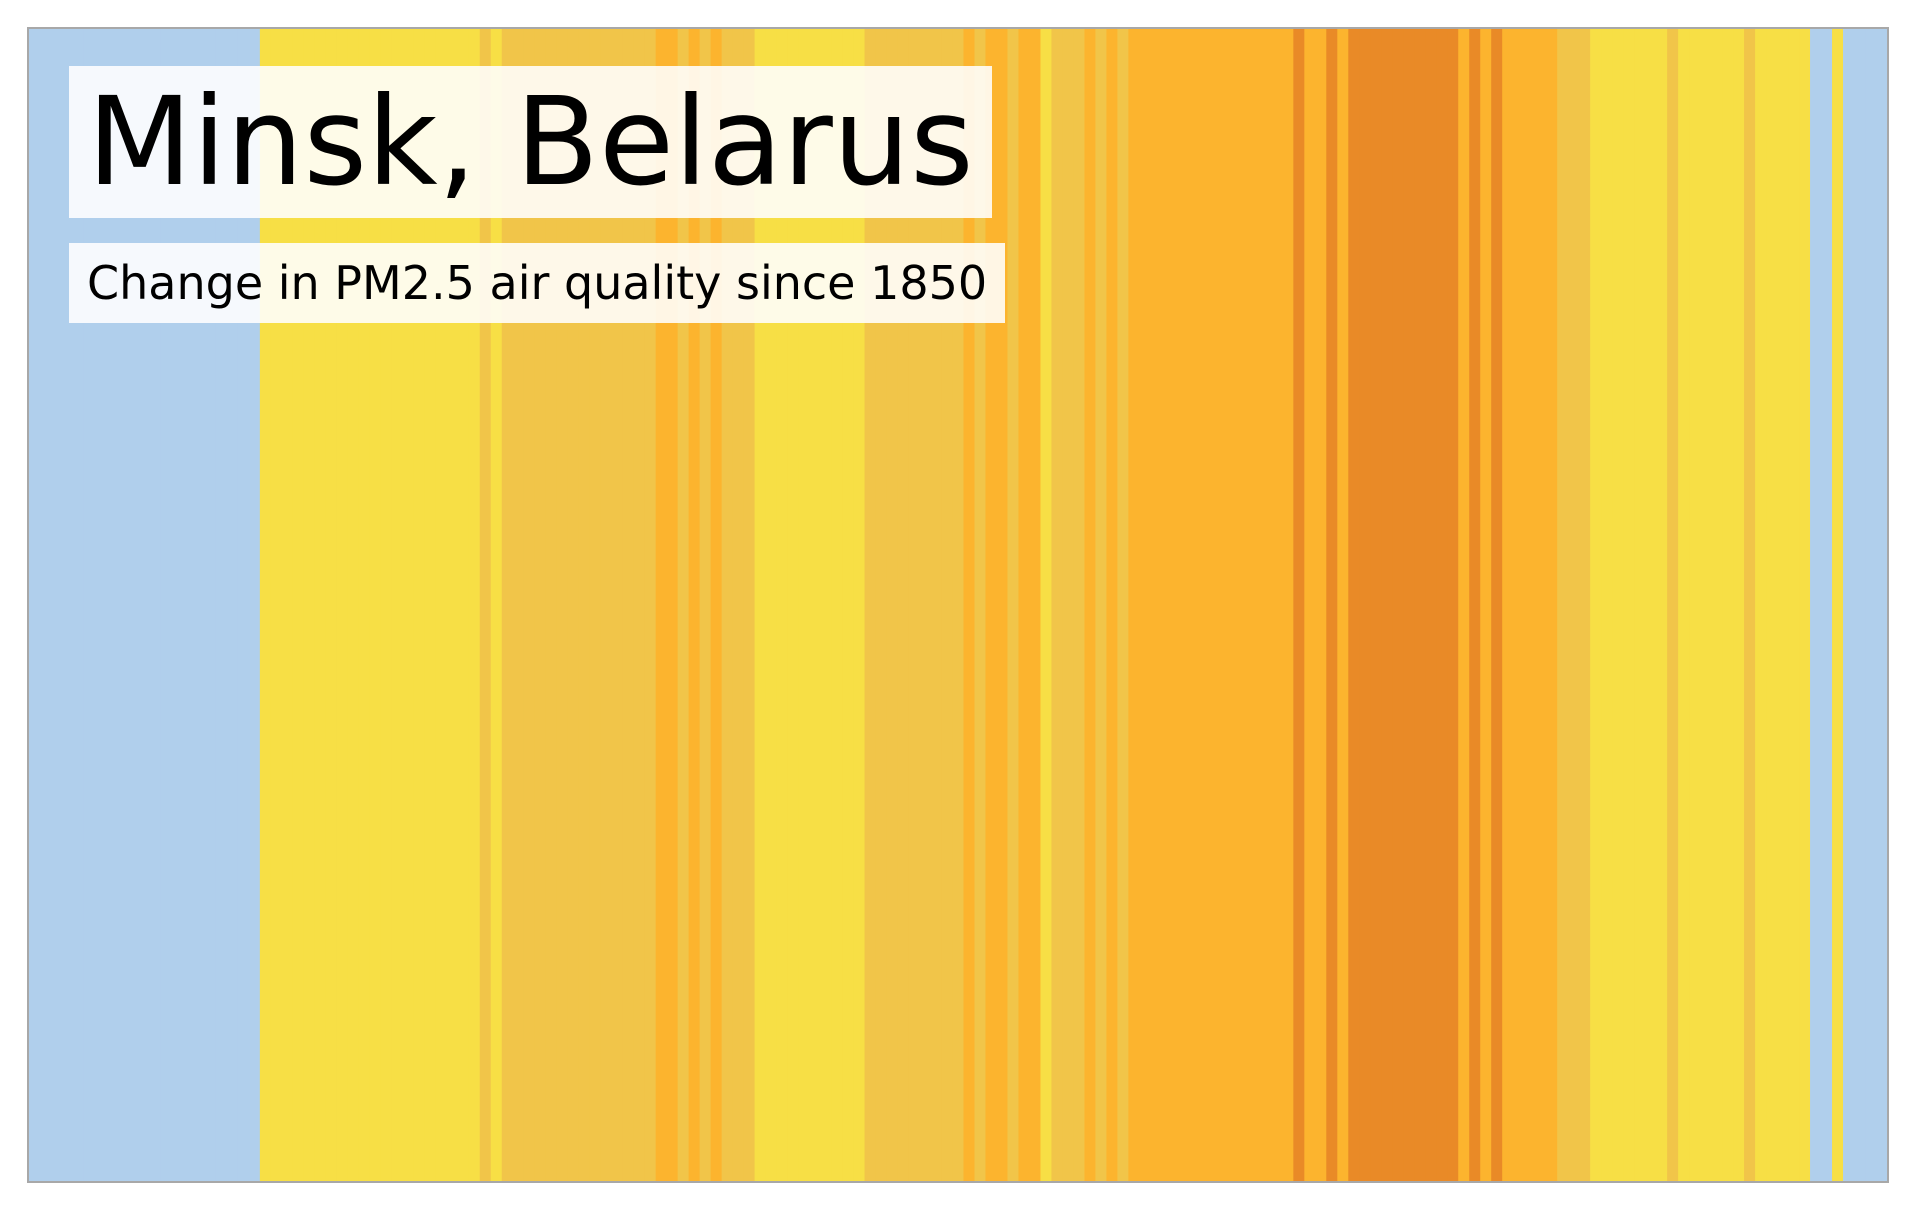  I want to click on stripe-1989, so click(1563, 605).